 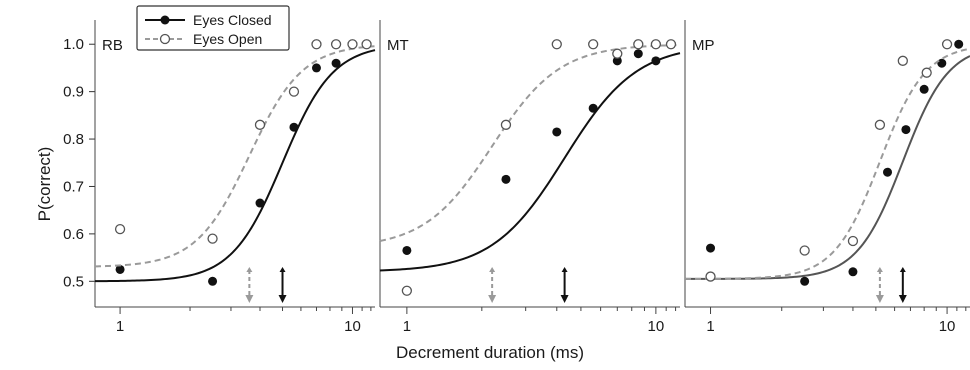 I want to click on legend: Eyes Closed Eyes Open, so click(x=213, y=28).